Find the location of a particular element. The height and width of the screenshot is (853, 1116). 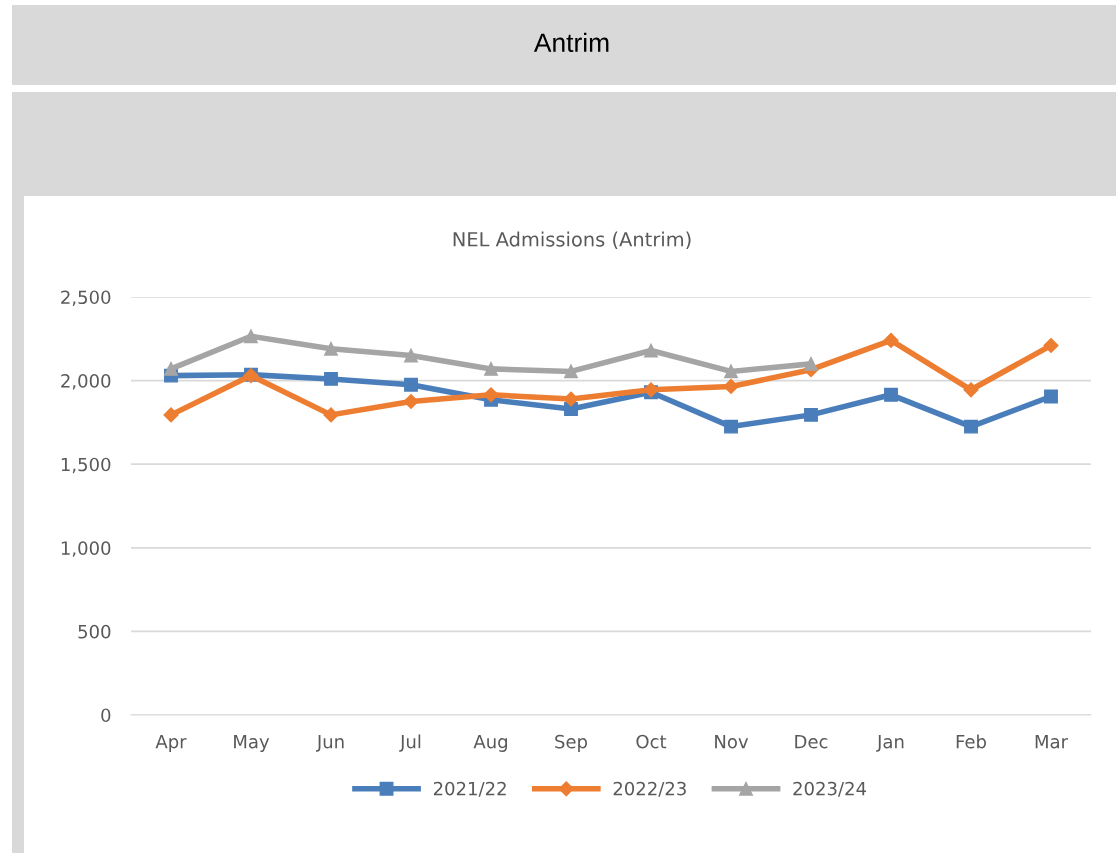

x-tick-label: Jul is located at coordinates (410, 743).